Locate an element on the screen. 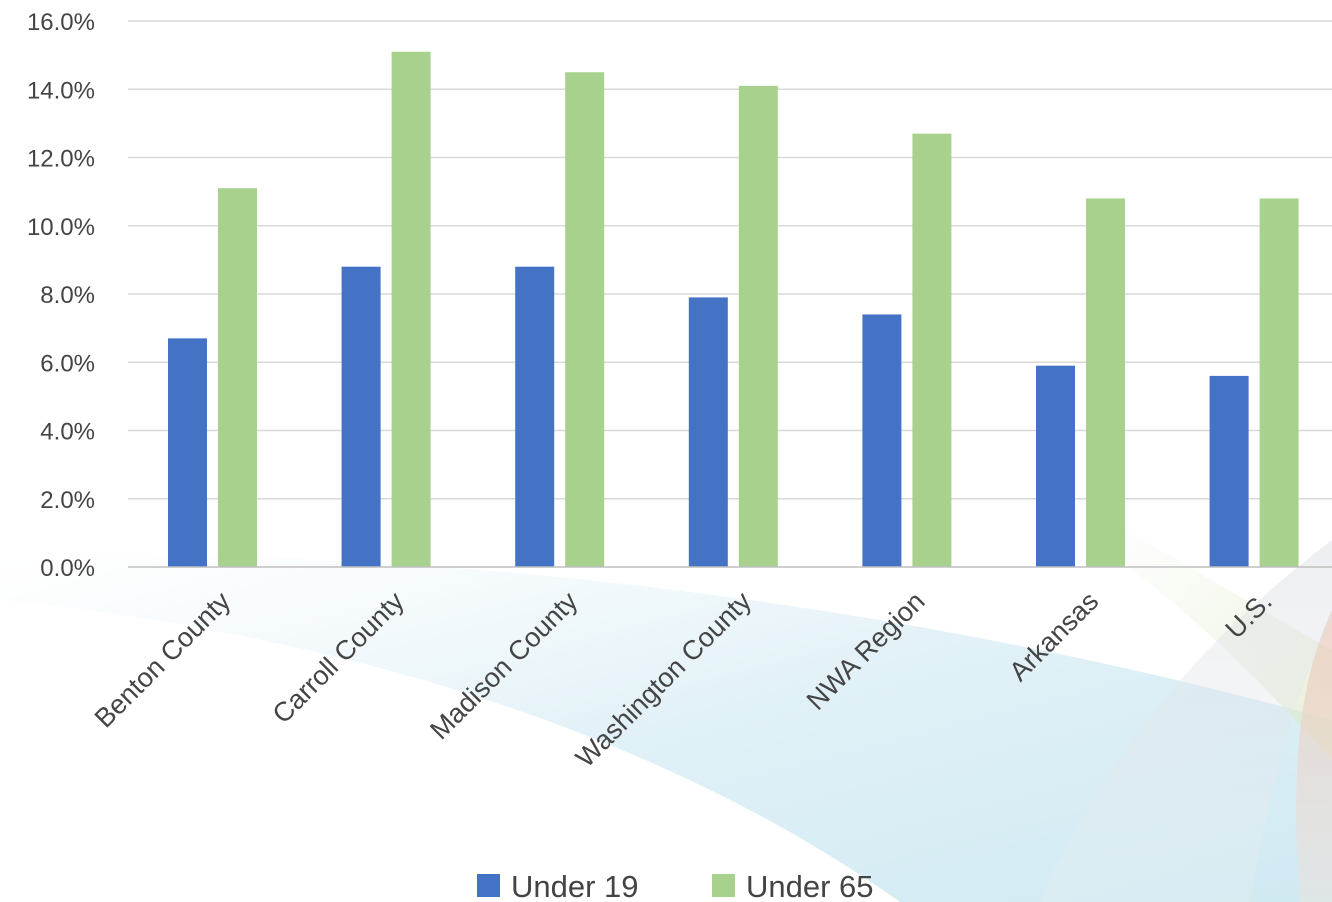 Image resolution: width=1332 pixels, height=902 pixels. swoosh-red is located at coordinates (1314, 756).